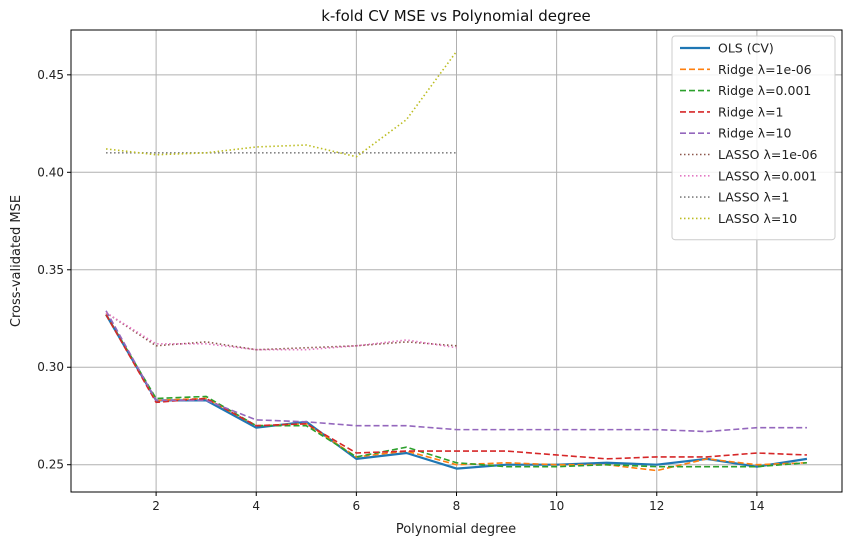 The image size is (855, 545). Describe the element at coordinates (457, 506) in the screenshot. I see `x-tick-label: 8` at that location.